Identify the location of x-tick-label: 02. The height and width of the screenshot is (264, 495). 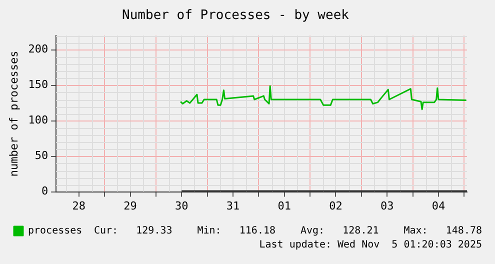
(335, 205).